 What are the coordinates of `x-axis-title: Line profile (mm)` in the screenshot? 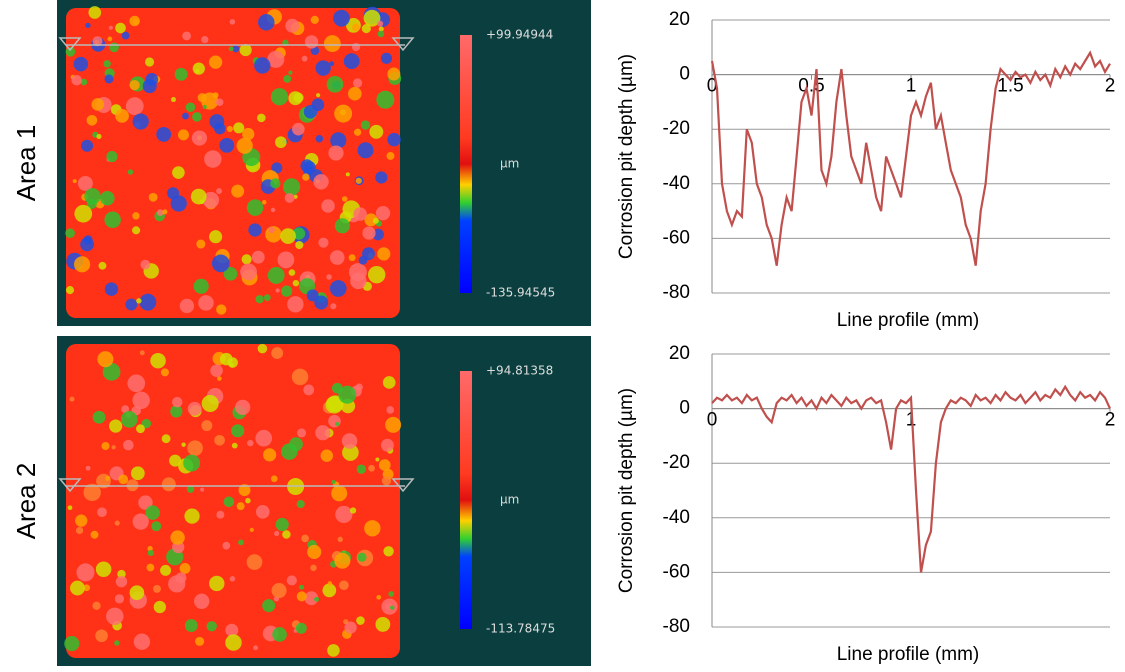 It's located at (908, 320).